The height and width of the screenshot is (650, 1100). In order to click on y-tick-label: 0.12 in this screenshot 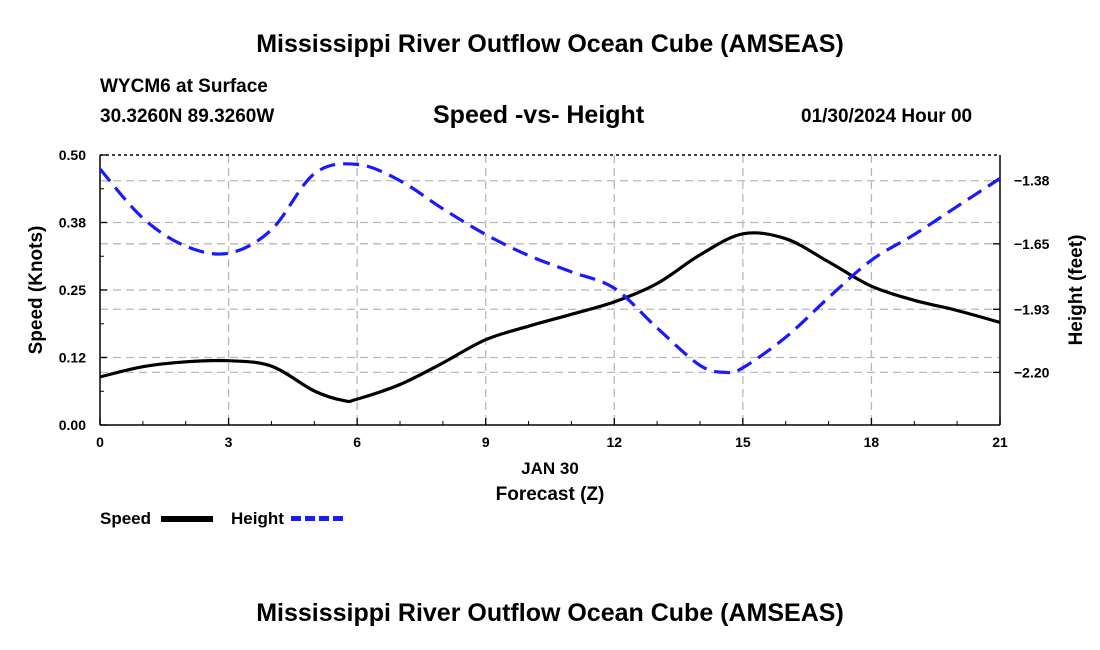, I will do `click(72, 358)`.